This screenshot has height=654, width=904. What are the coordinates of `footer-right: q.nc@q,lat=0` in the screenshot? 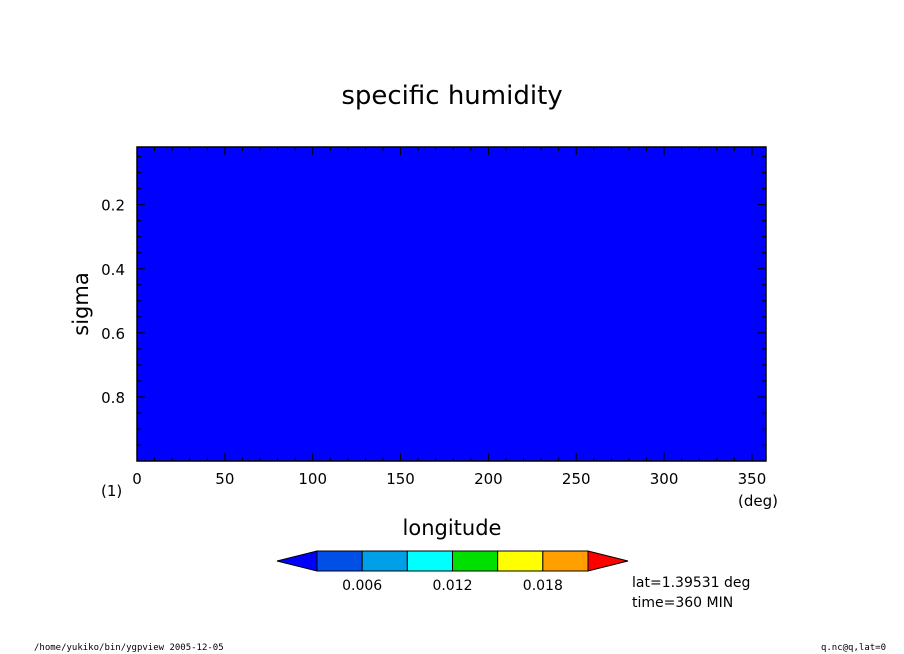 It's located at (853, 648).